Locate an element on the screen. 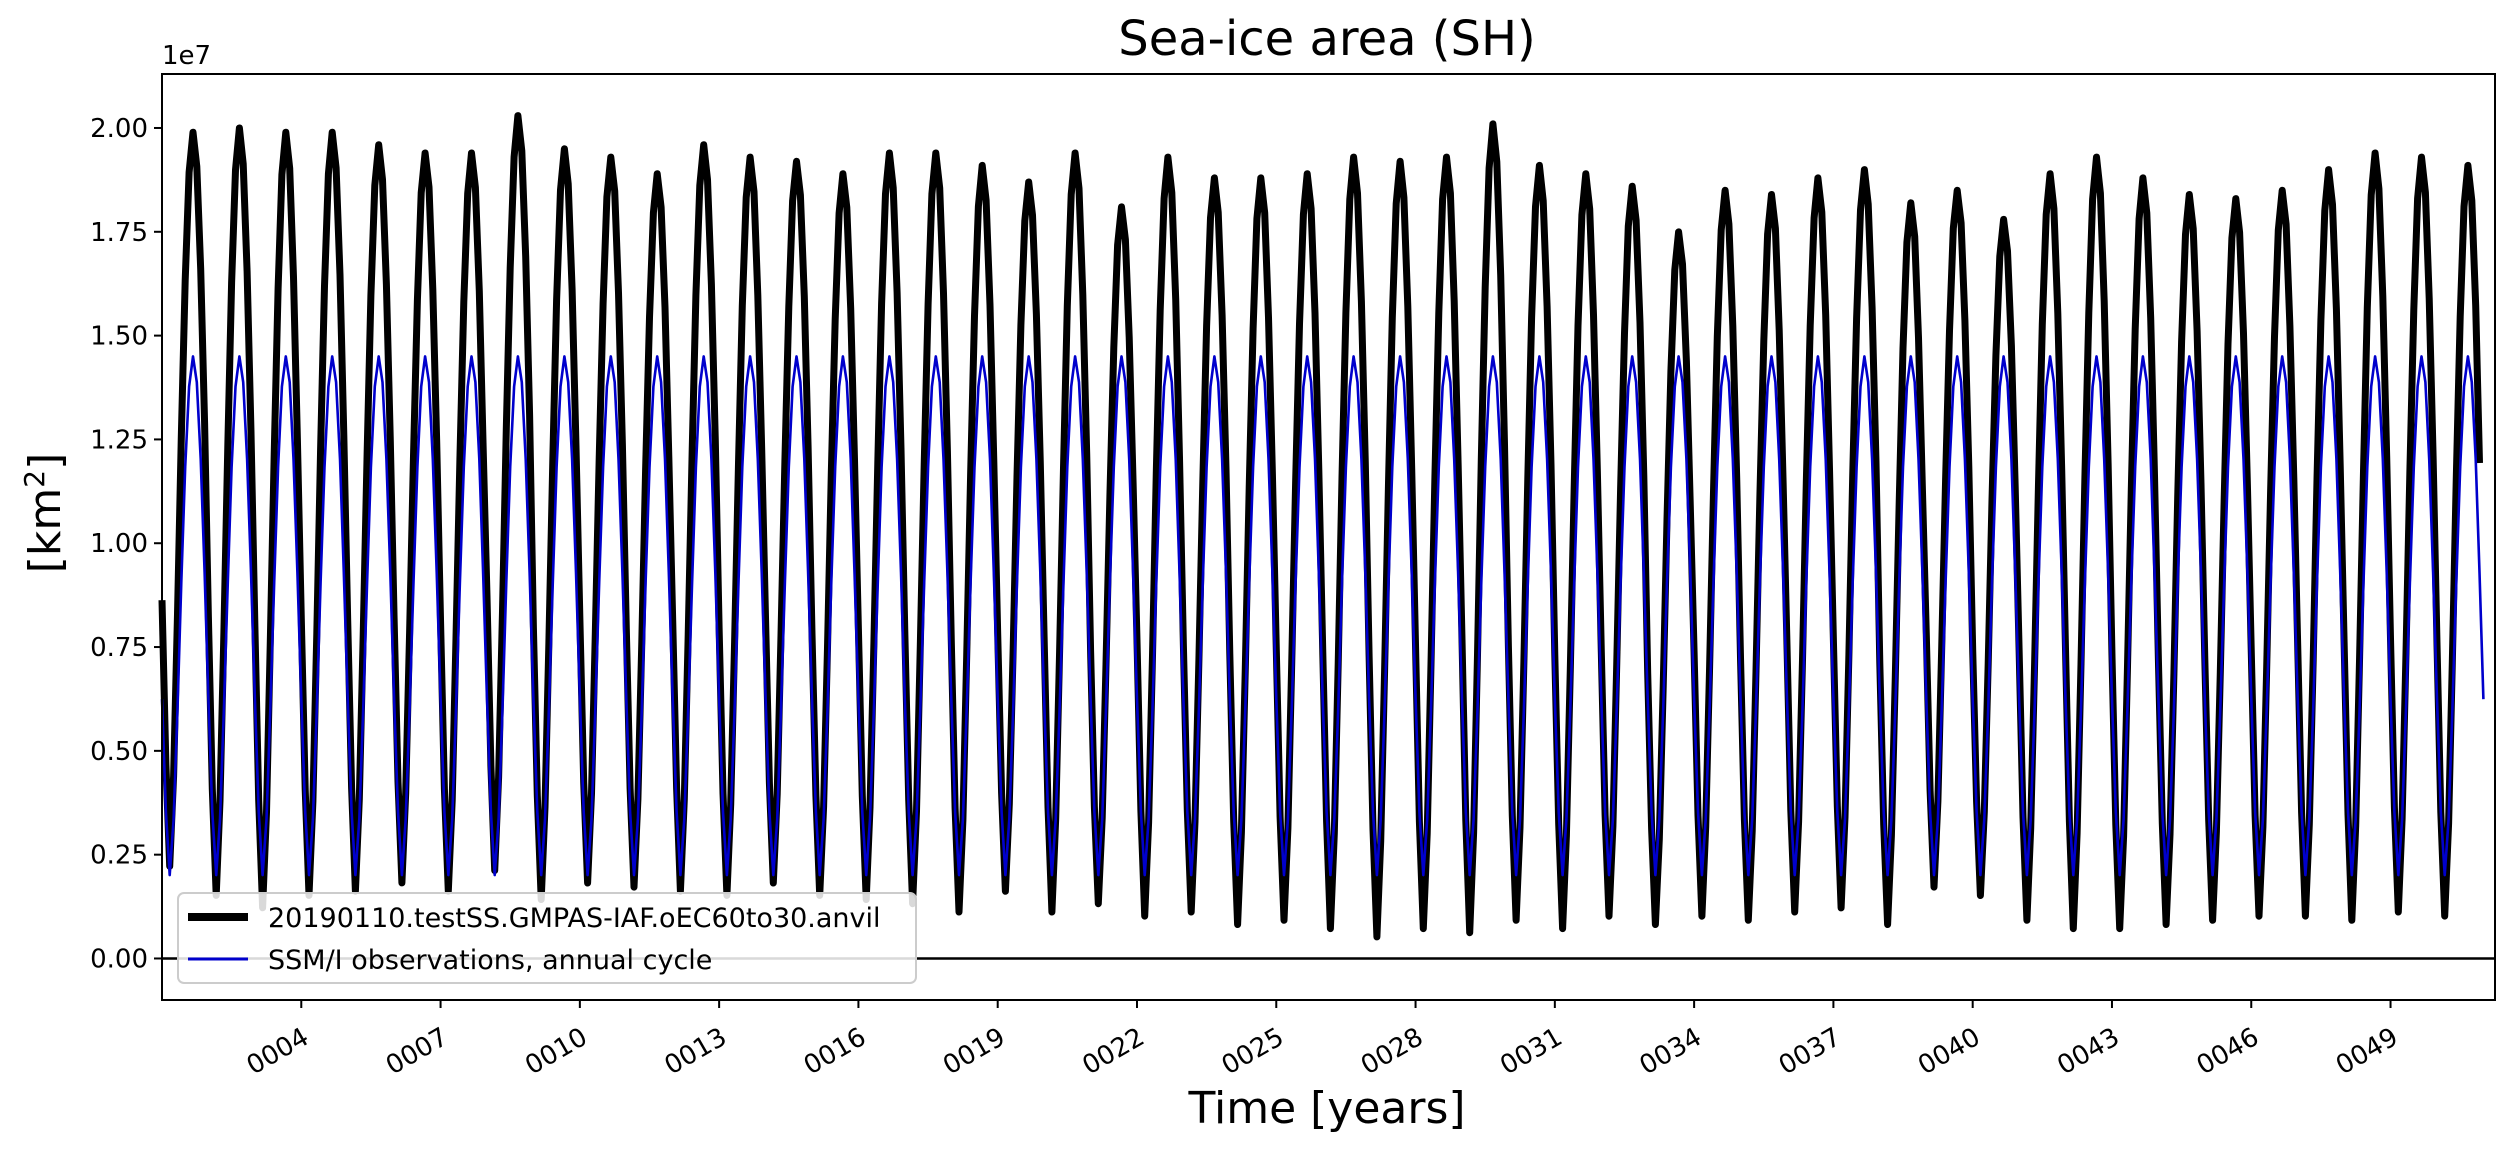  y-tick-label: 0.00 is located at coordinates (119, 959).